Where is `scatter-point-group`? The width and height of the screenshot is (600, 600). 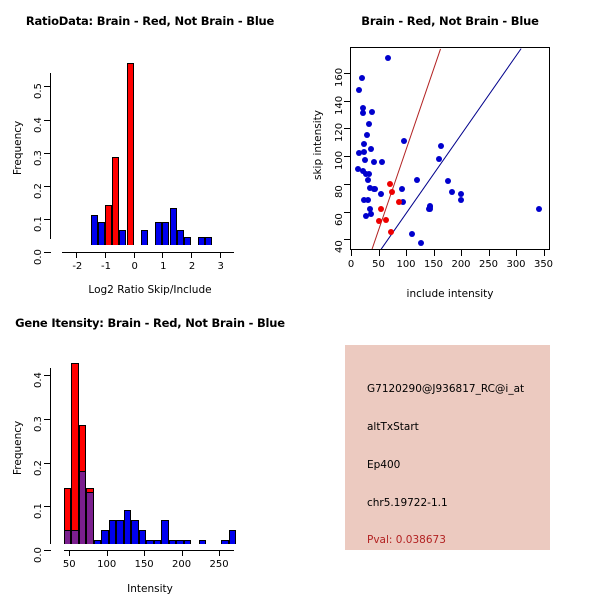
scatter-point-group is located at coordinates (450, 148).